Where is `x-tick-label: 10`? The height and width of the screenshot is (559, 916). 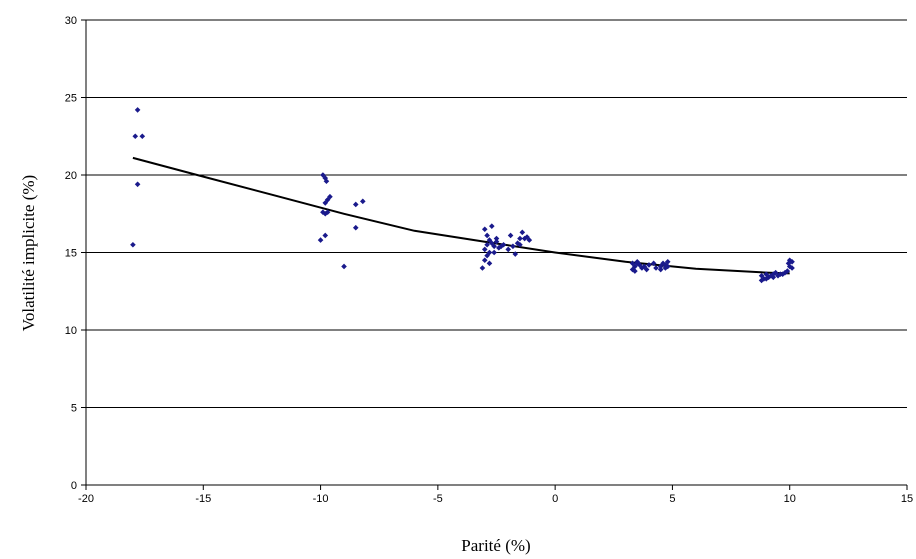 x-tick-label: 10 is located at coordinates (790, 499).